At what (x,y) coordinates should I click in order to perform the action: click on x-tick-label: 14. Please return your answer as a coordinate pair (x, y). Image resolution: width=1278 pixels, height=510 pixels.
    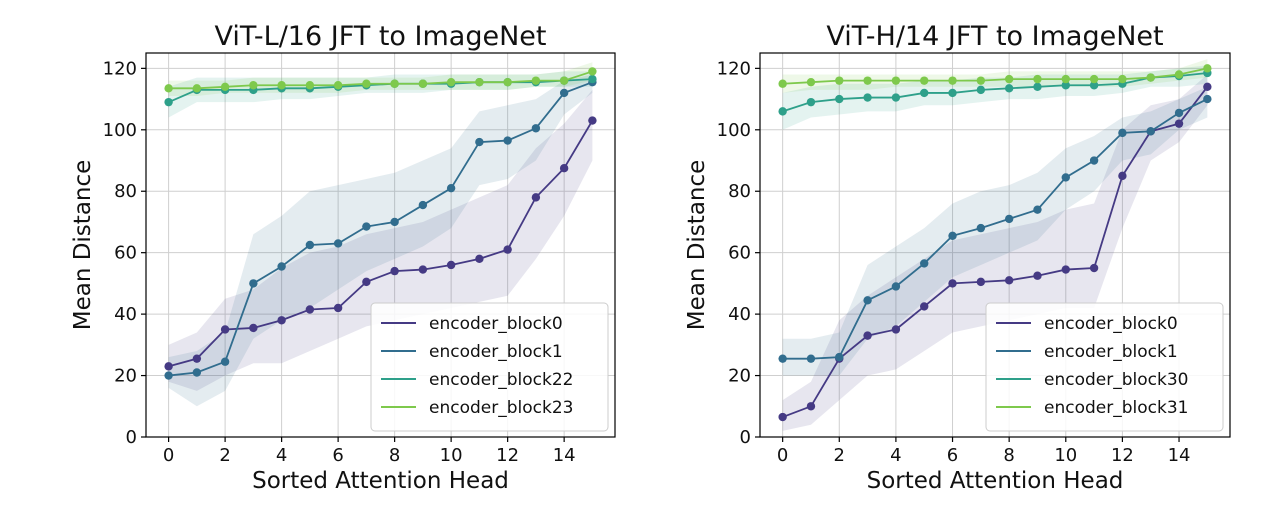
    Looking at the image, I should click on (564, 455).